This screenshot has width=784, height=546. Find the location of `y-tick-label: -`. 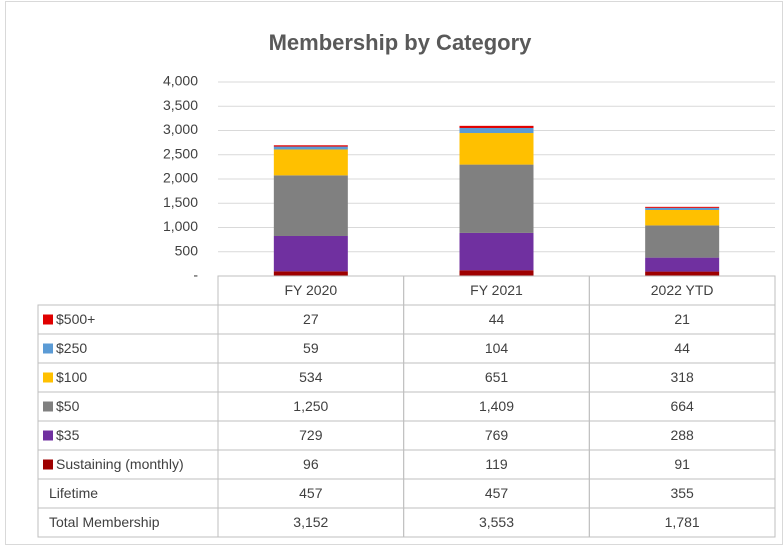

y-tick-label: - is located at coordinates (195, 275).